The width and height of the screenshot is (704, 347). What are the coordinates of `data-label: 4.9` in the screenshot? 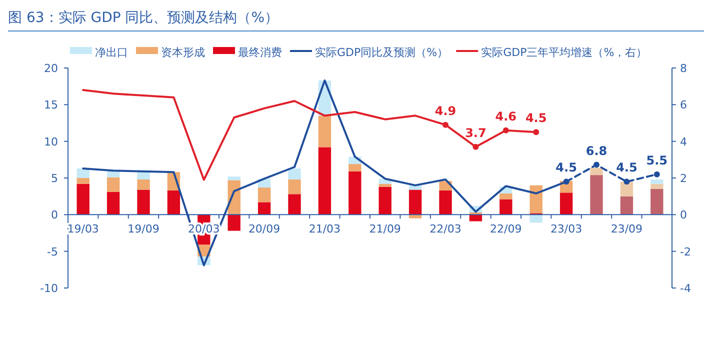 It's located at (445, 111).